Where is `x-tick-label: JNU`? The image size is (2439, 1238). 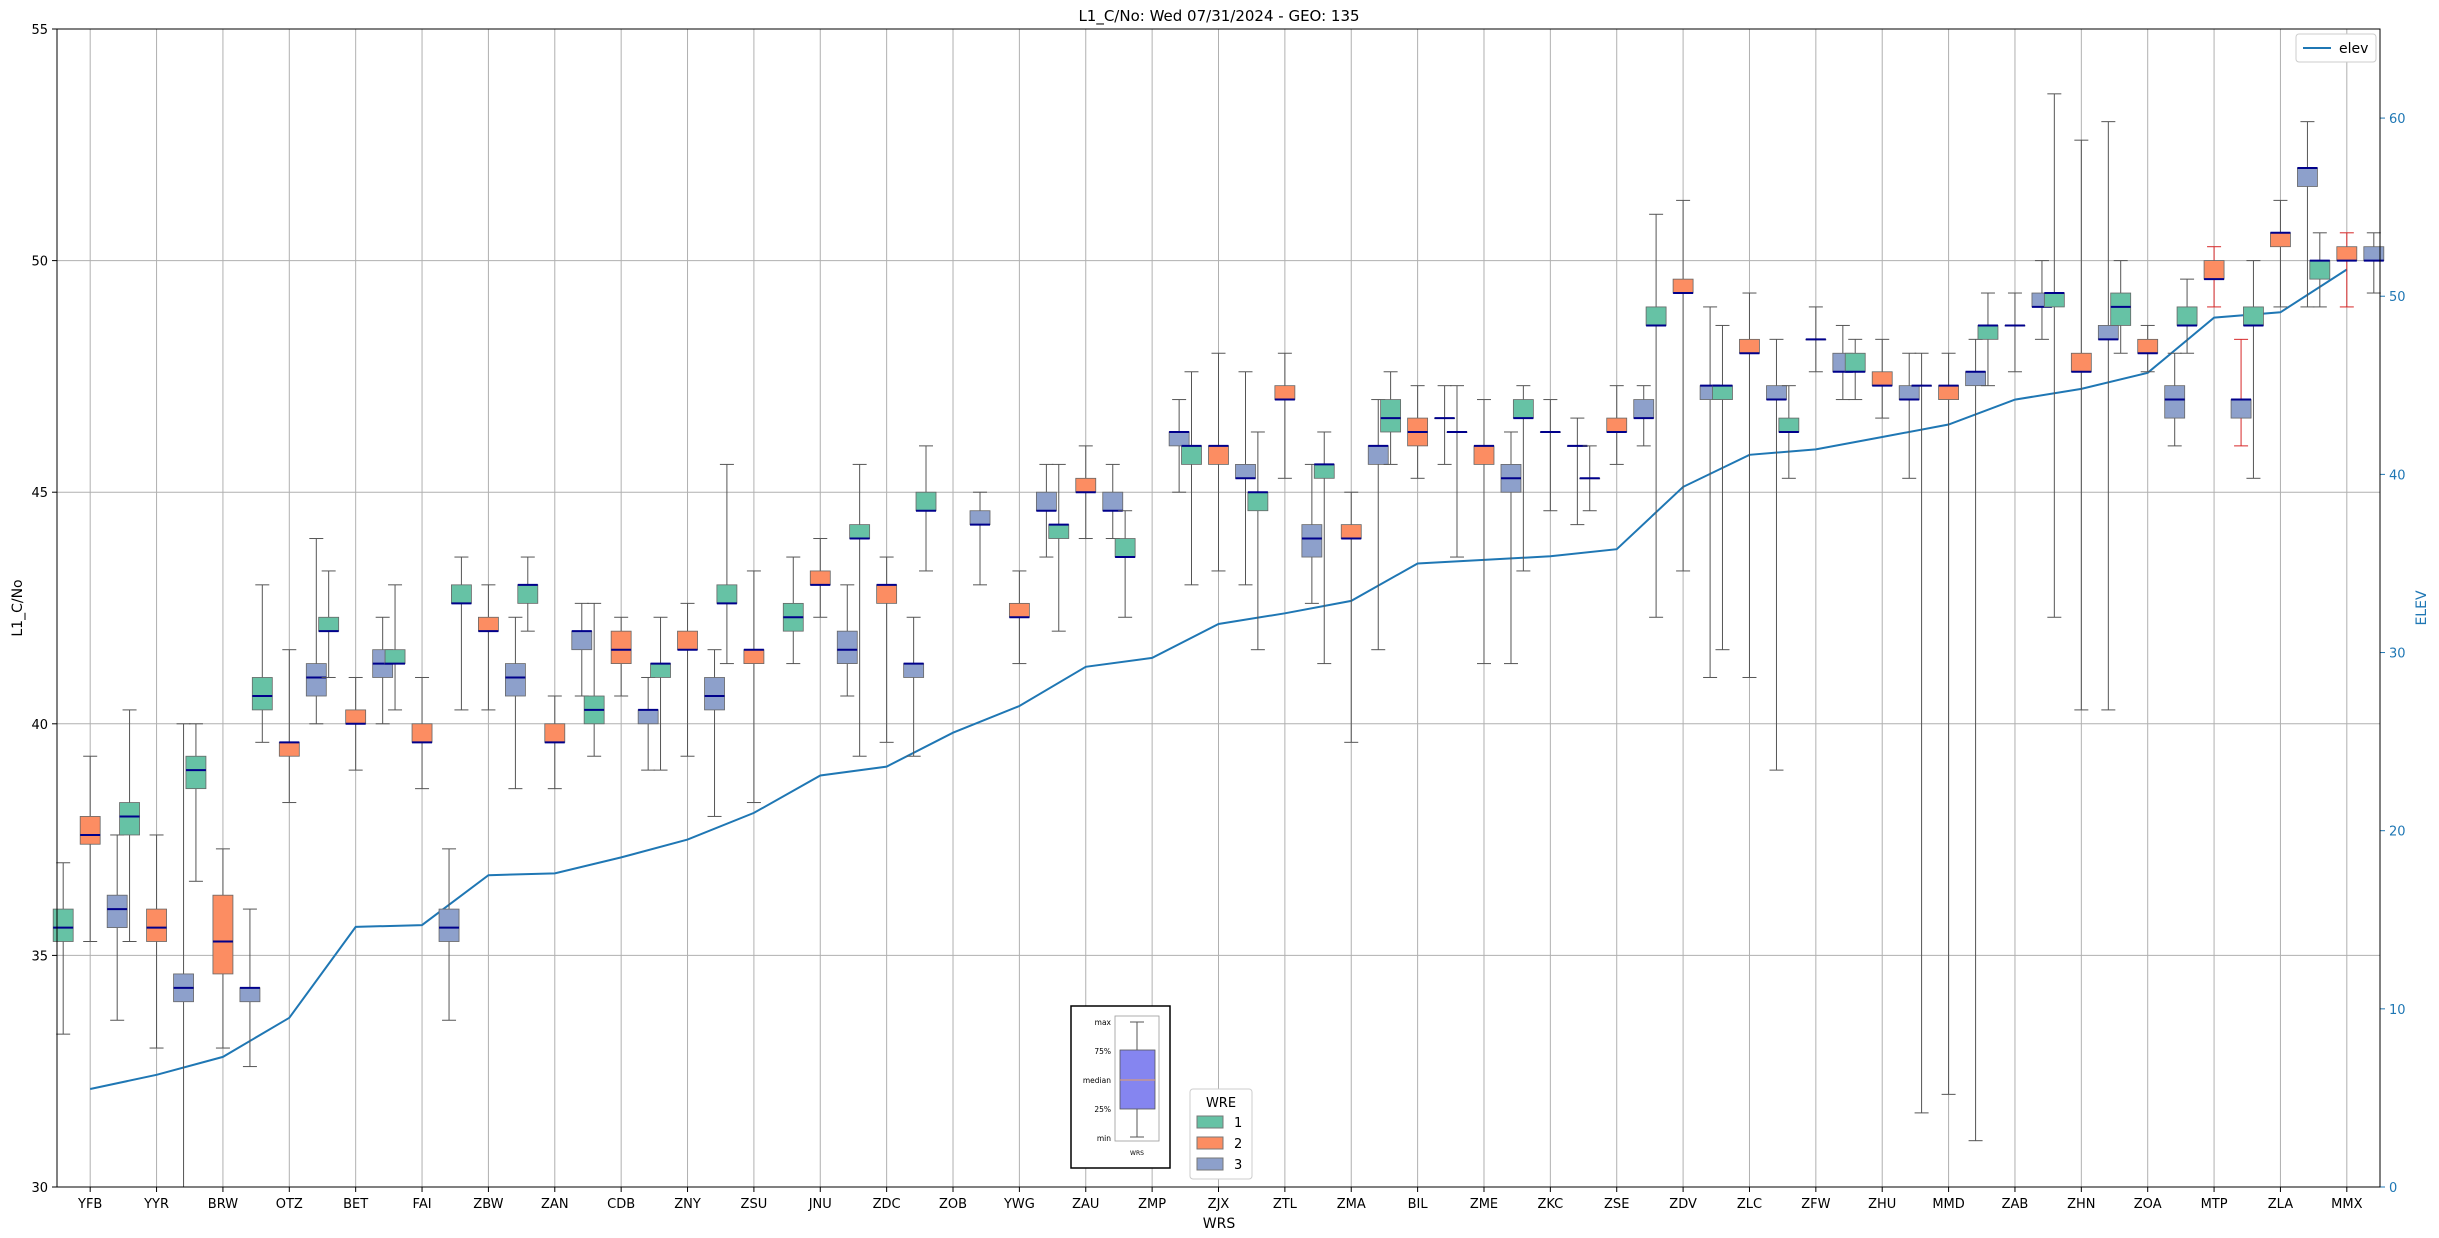
x-tick-label: JNU is located at coordinates (820, 1204).